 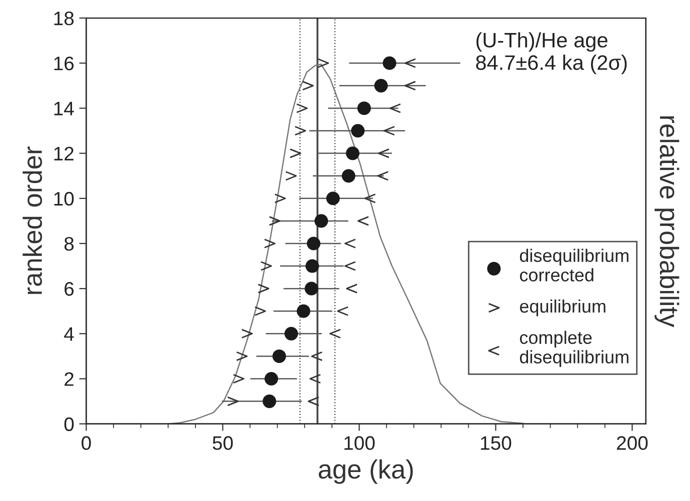 What do you see at coordinates (551, 53) in the screenshot?
I see `annotation: (U-Th)/He age 84.7±6.4 ka (2σ)` at bounding box center [551, 53].